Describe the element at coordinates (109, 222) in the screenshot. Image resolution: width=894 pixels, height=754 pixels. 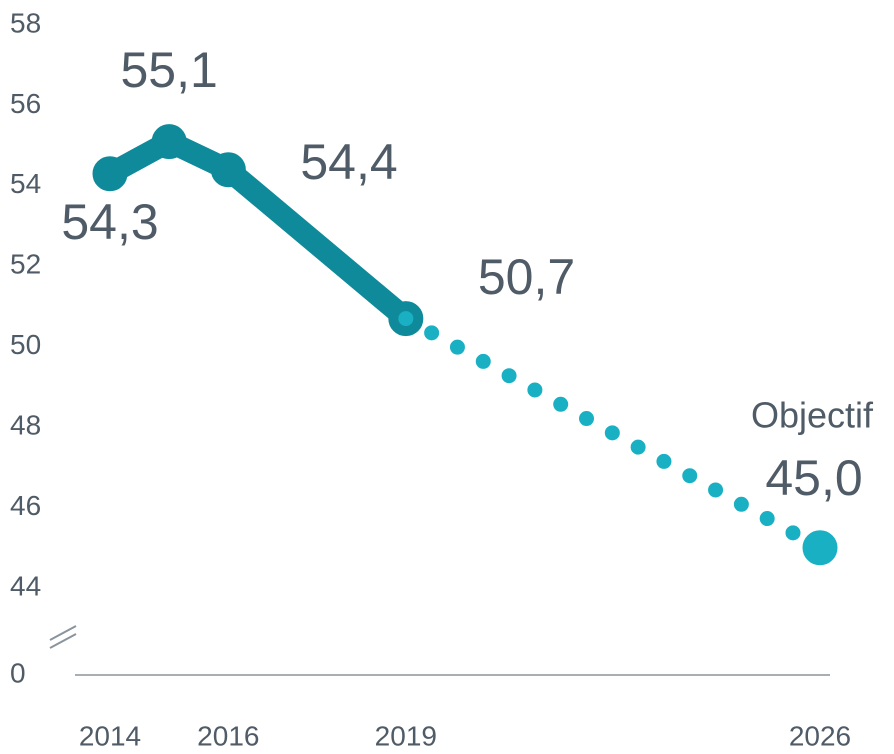
I see `value-label: 54,3` at that location.